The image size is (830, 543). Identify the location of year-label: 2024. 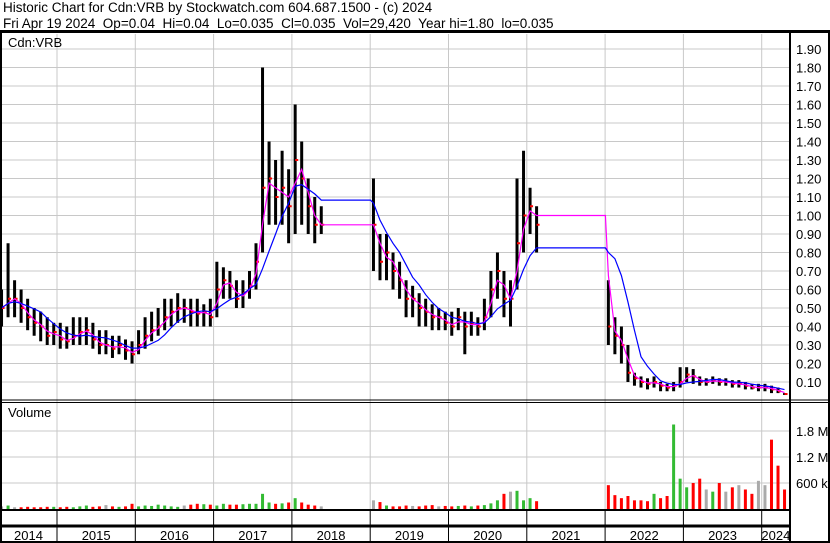
(775, 535).